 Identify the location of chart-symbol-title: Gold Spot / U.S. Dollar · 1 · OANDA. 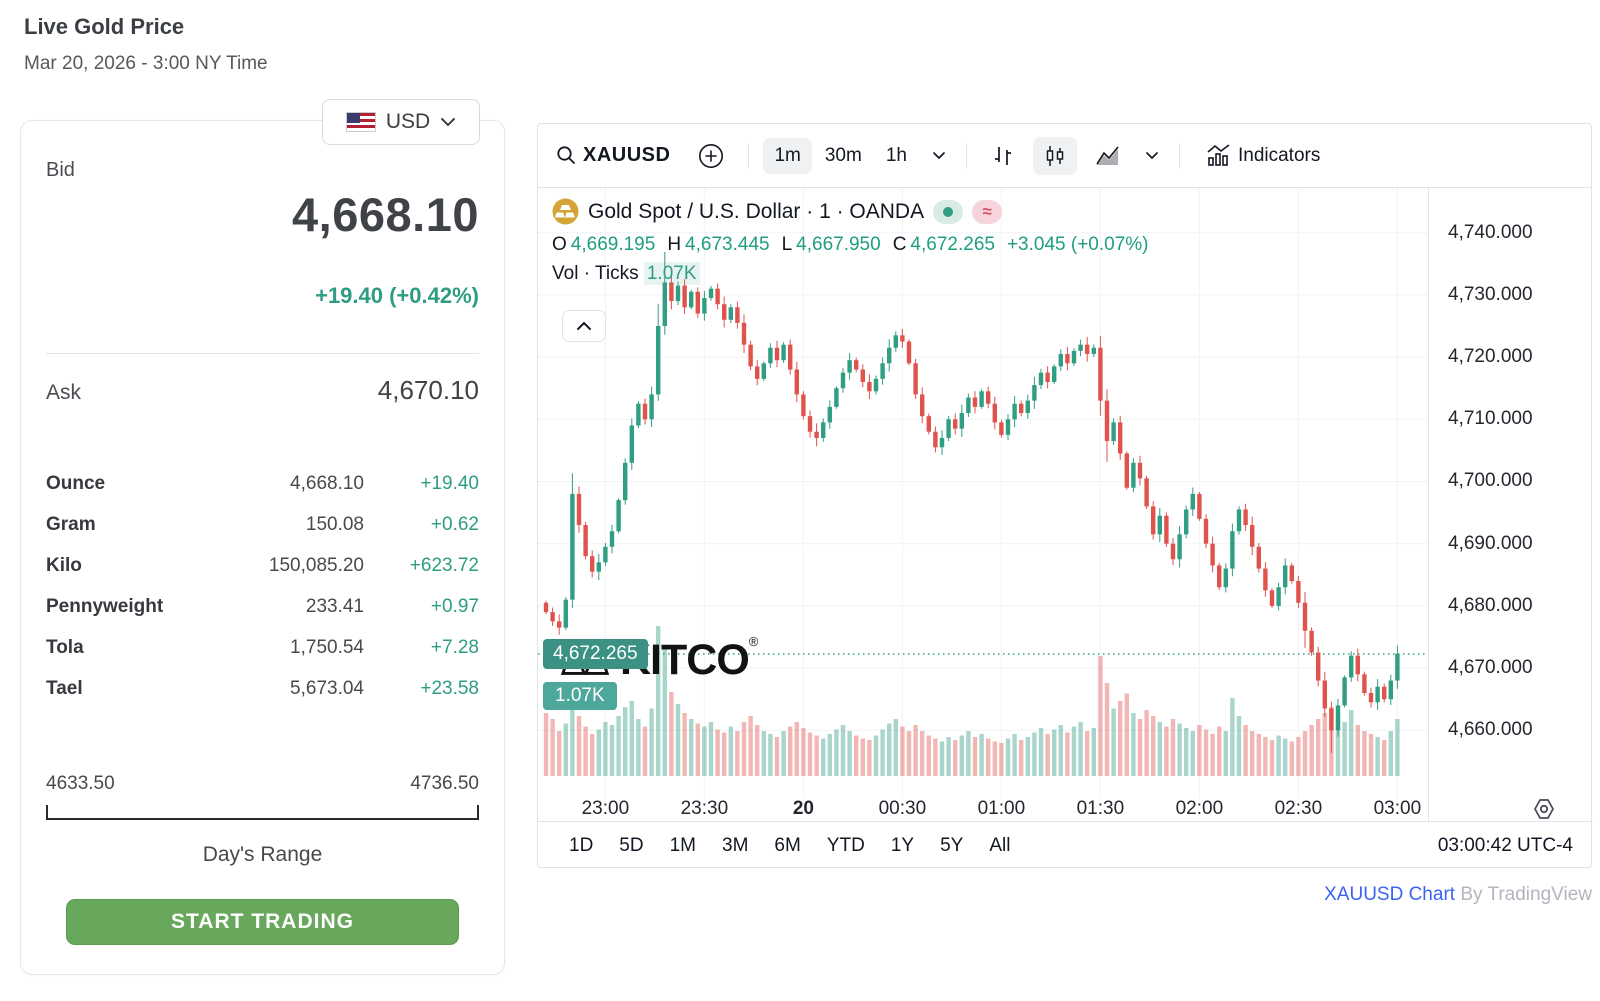
(756, 211).